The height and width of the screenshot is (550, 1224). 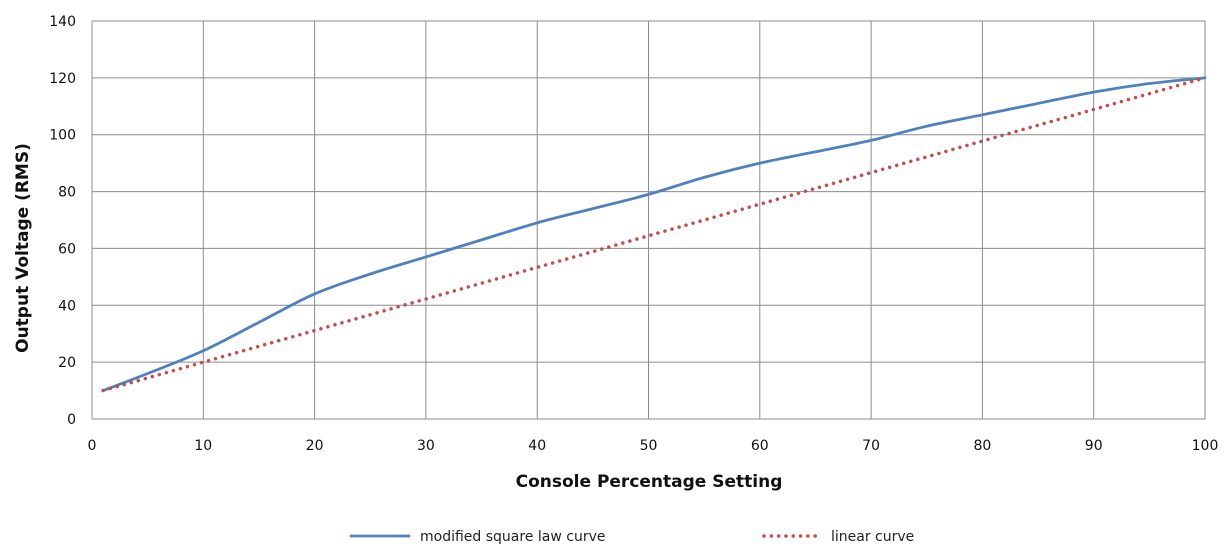 What do you see at coordinates (649, 482) in the screenshot?
I see `x-axis-title: Console Percentage Setting` at bounding box center [649, 482].